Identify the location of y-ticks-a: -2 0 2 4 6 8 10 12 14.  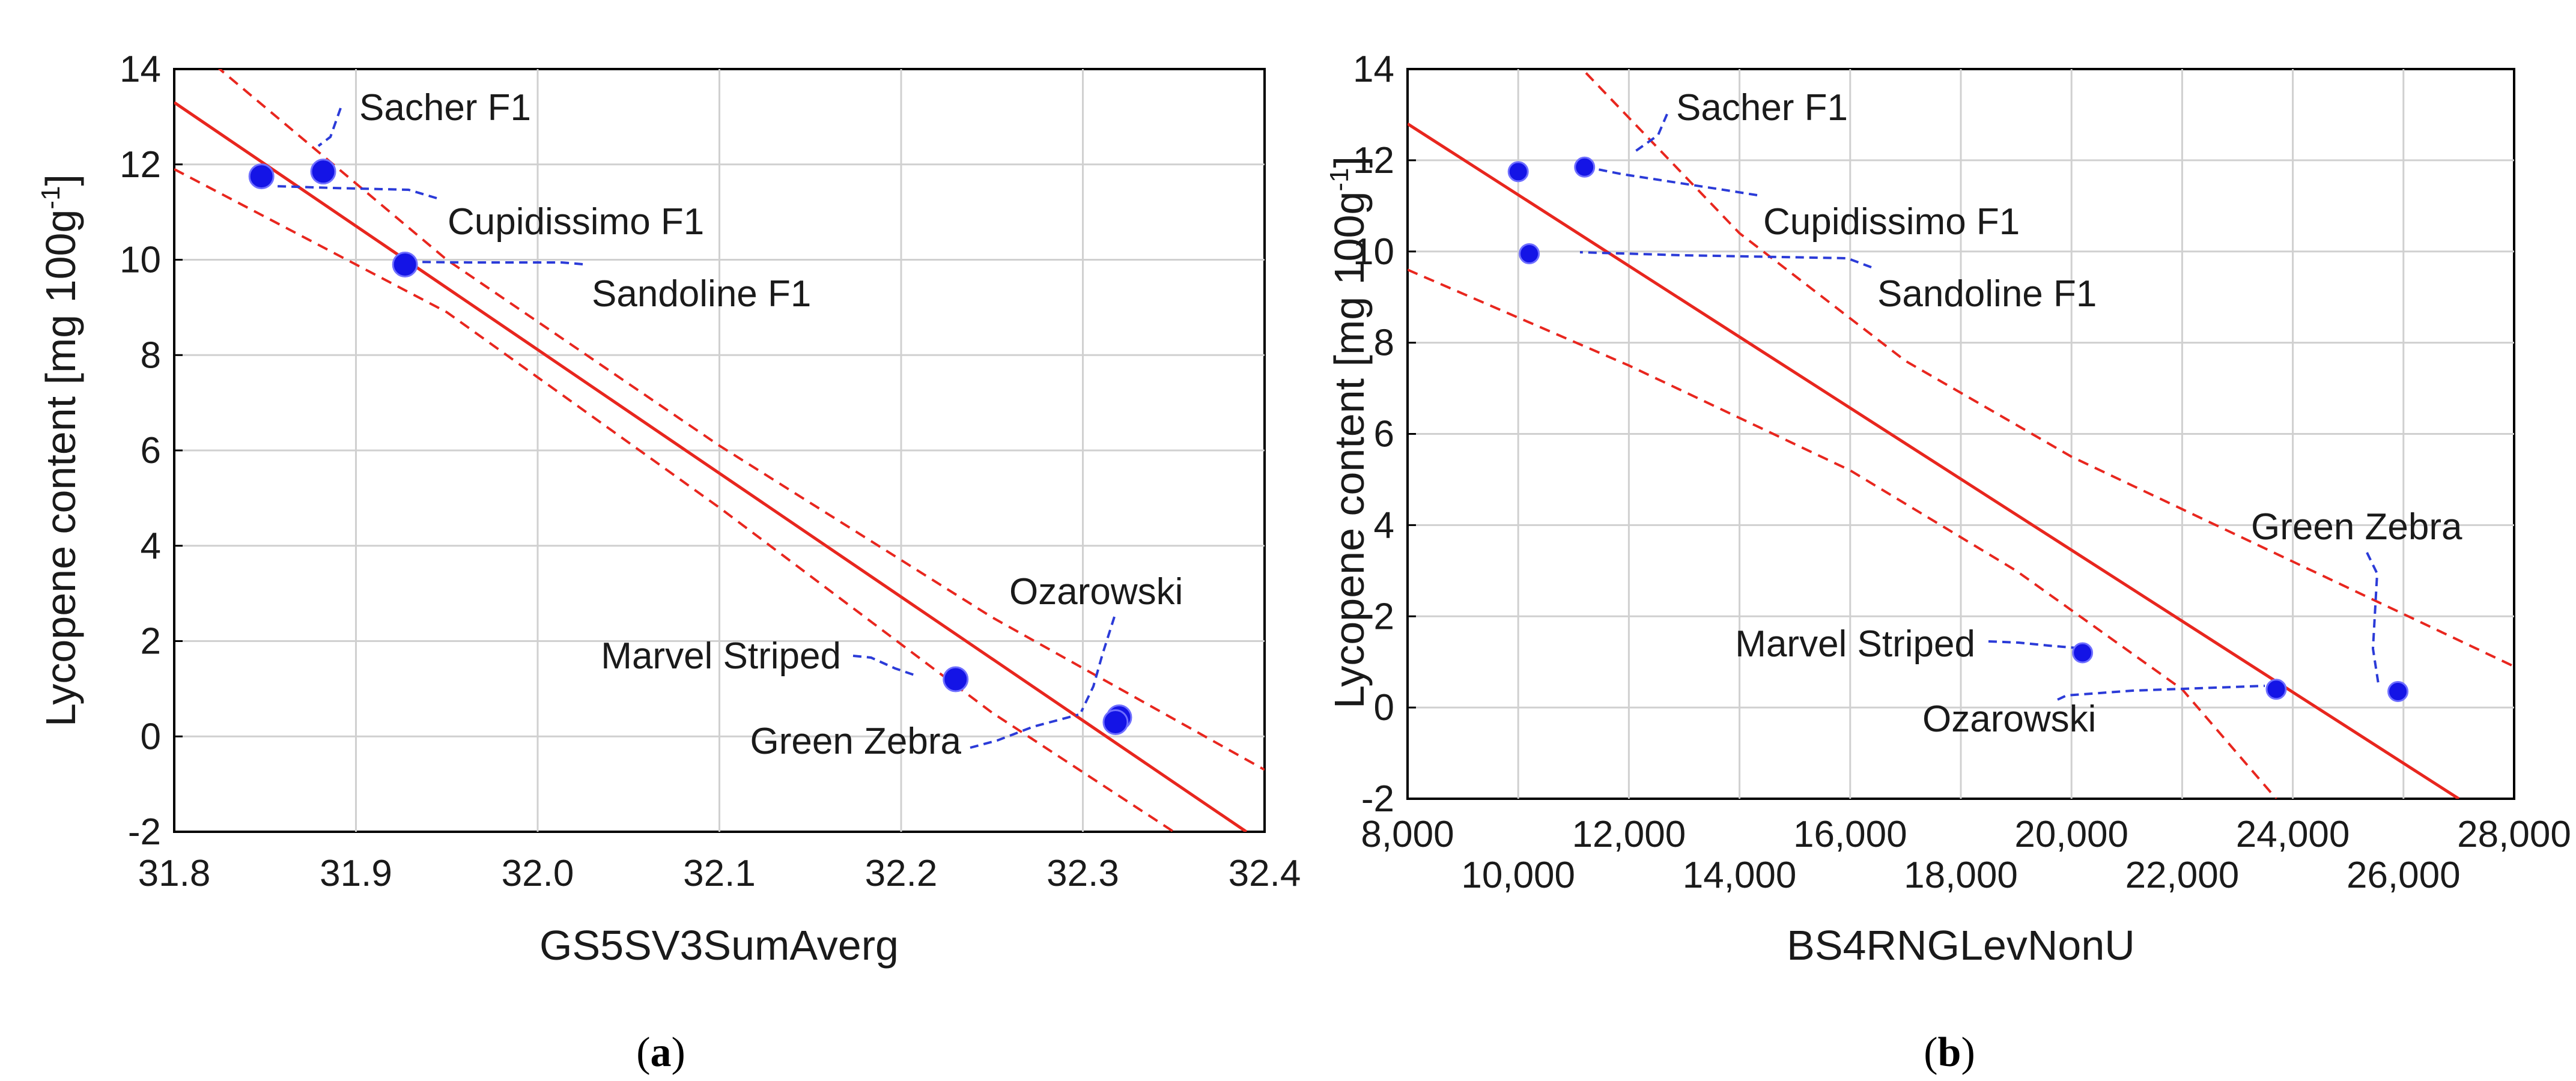
(151, 451).